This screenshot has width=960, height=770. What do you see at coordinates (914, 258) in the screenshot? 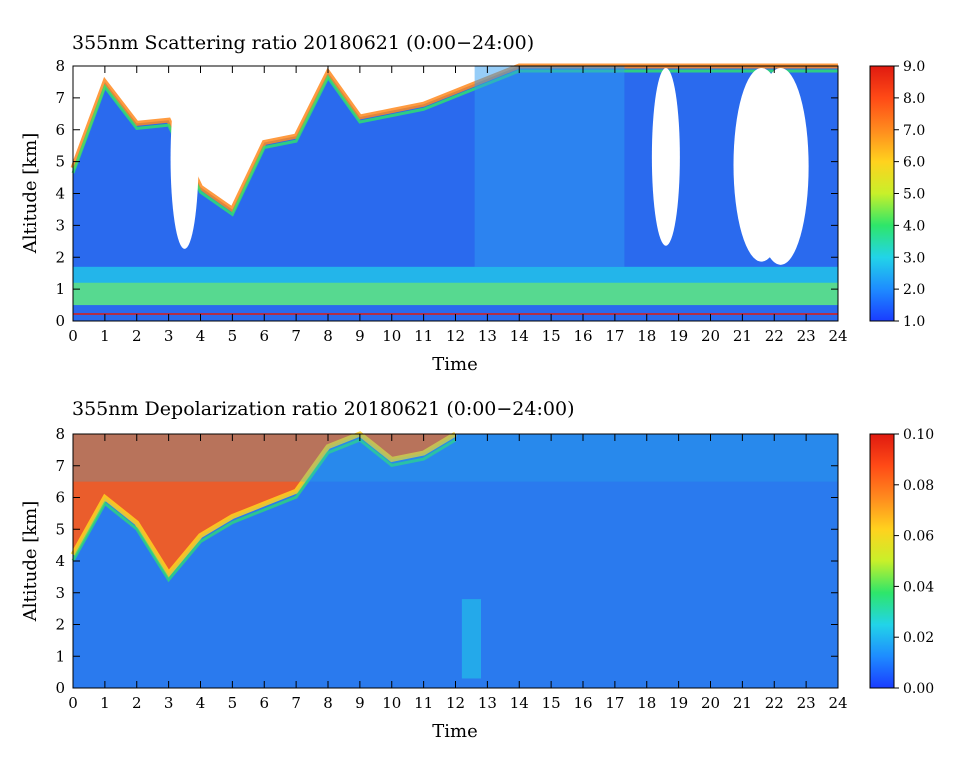
I see `colorbar-tick-label: 3.0` at bounding box center [914, 258].